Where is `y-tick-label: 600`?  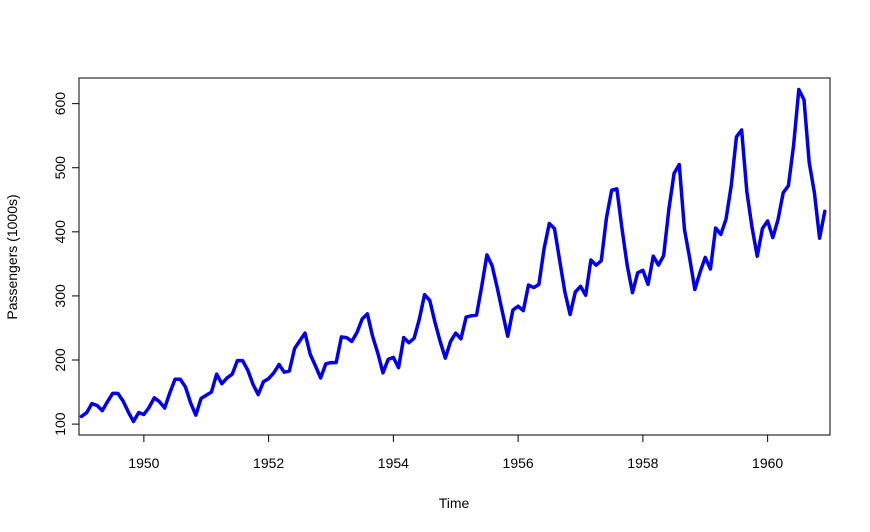 y-tick-label: 600 is located at coordinates (60, 104).